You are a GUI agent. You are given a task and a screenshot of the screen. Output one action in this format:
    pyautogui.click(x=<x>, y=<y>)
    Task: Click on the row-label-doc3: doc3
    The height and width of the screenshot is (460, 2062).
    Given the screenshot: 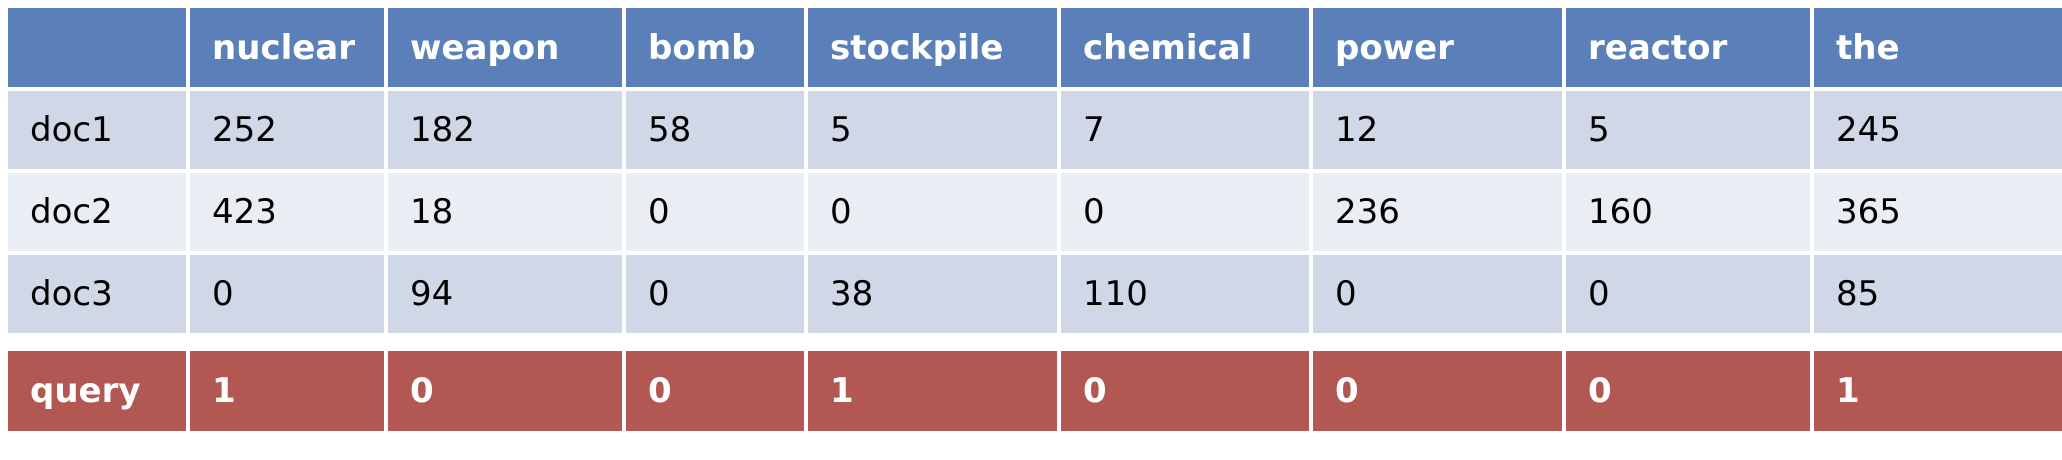 What is the action you would take?
    pyautogui.click(x=97, y=294)
    